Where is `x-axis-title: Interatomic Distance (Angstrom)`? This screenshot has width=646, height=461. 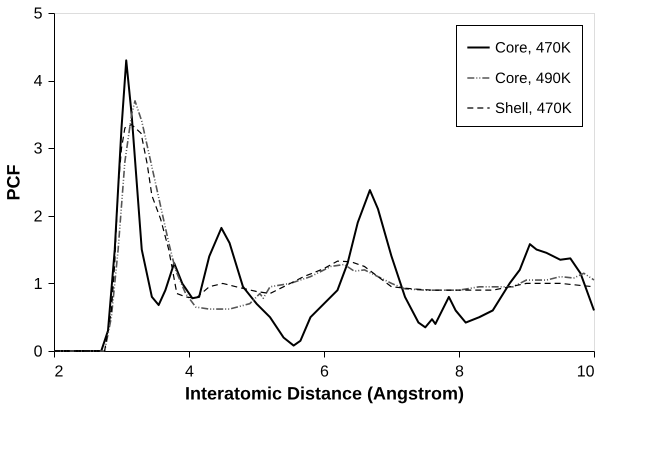 x-axis-title: Interatomic Distance (Angstrom) is located at coordinates (324, 394).